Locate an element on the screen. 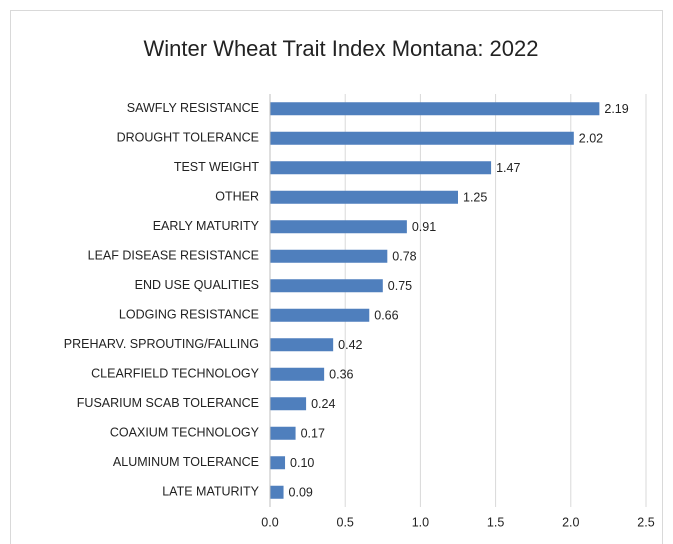 Image resolution: width=673 pixels, height=544 pixels. x-tick-label: 0.5 is located at coordinates (345, 522).